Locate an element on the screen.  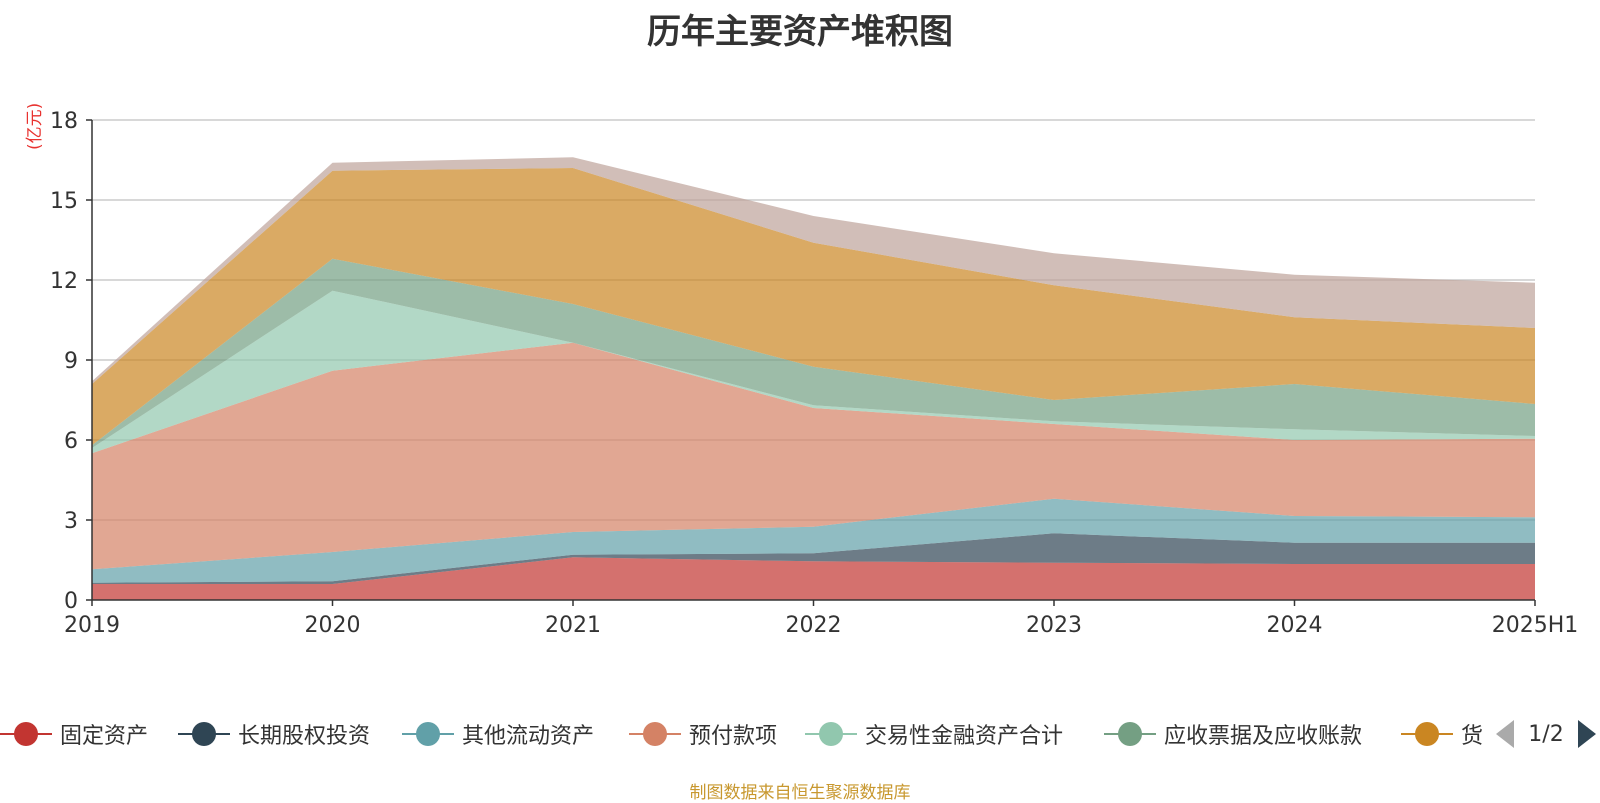
legend-item-3: 其他流动资产 is located at coordinates (498, 734).